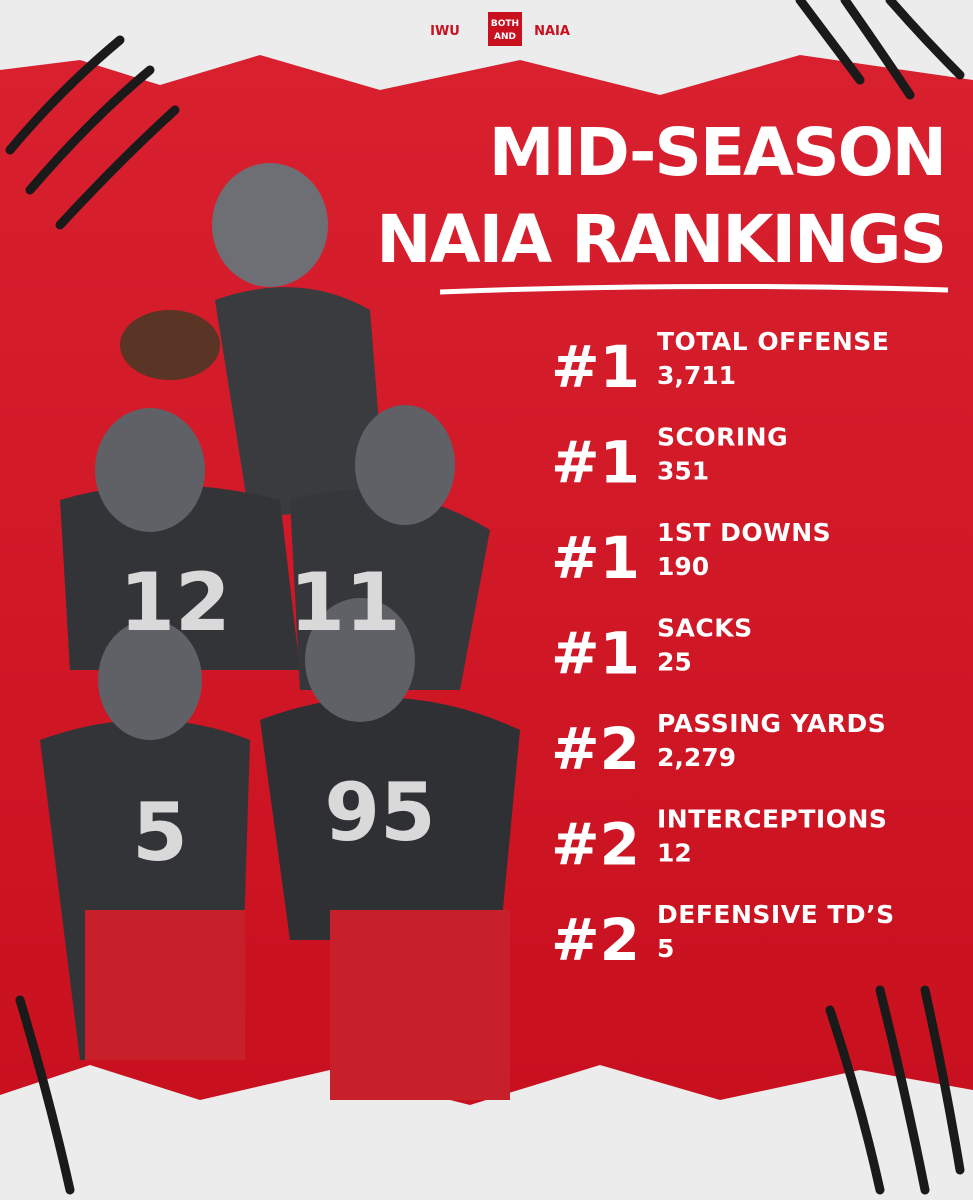  I want to click on divider-box, so click(505, 29).